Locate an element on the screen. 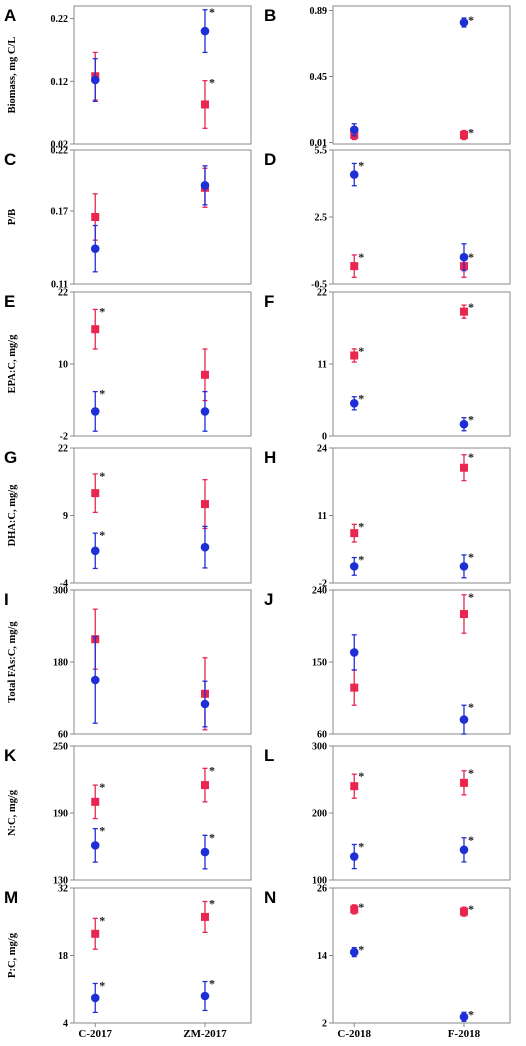  panel-m: M 32 18 4 P:C, mg/g * * * * C-2017 ZM-2017 is located at coordinates (128, 962).